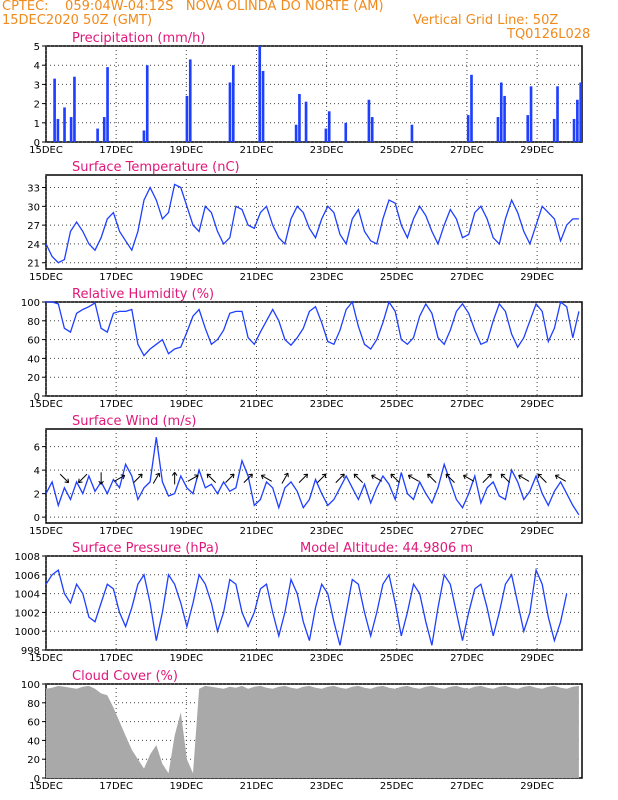  I want to click on y-tick-label: 3, so click(37, 85).